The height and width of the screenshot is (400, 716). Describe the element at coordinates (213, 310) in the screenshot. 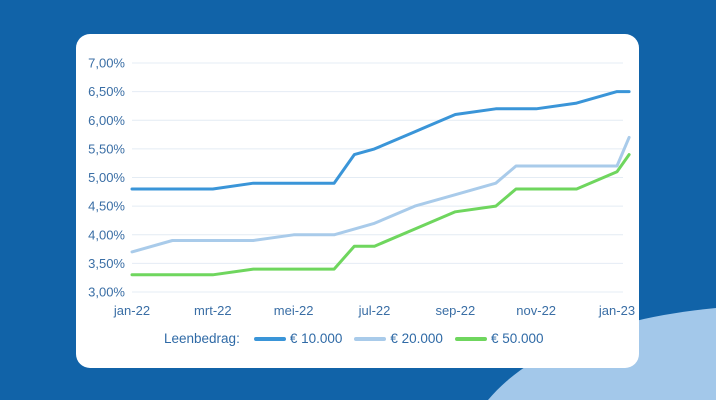

I see `x-tick-label: mrt-22` at that location.